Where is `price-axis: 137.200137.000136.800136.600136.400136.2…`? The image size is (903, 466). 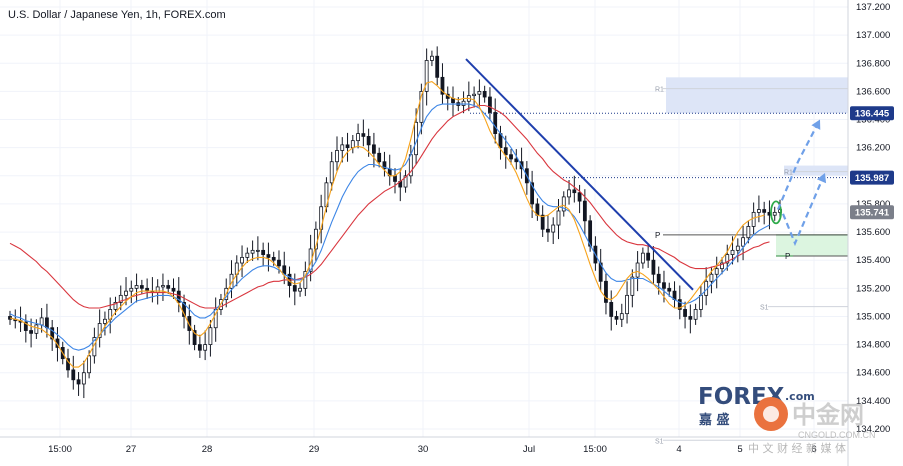
price-axis: 137.200137.000136.800136.600136.400136.2… is located at coordinates (868, 233).